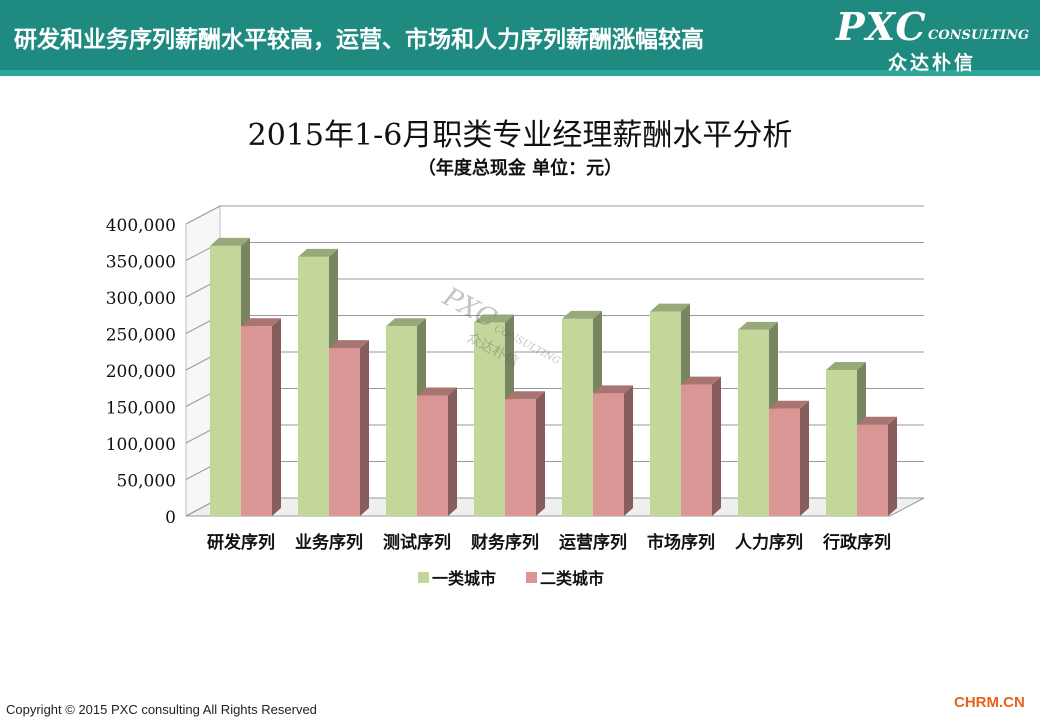  What do you see at coordinates (504, 542) in the screenshot?
I see `x-tick-label: 财务序列` at bounding box center [504, 542].